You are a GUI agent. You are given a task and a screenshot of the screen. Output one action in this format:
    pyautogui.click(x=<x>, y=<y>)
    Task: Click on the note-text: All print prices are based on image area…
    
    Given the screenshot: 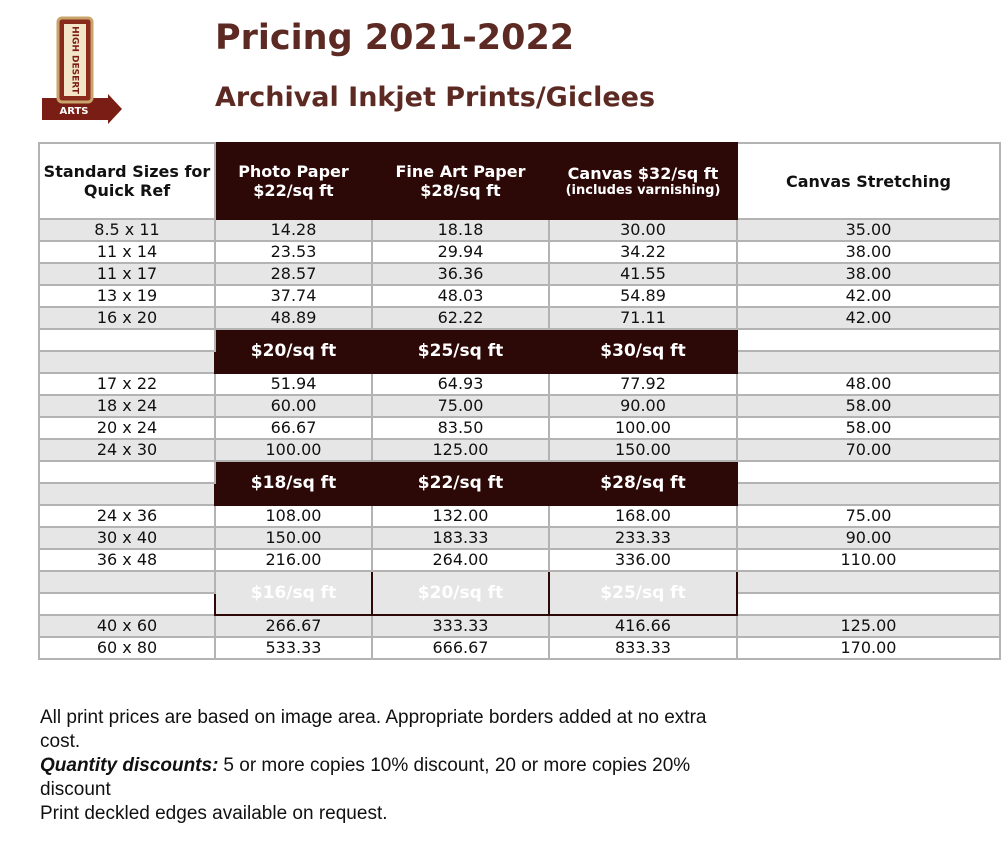 What is the action you would take?
    pyautogui.click(x=373, y=729)
    